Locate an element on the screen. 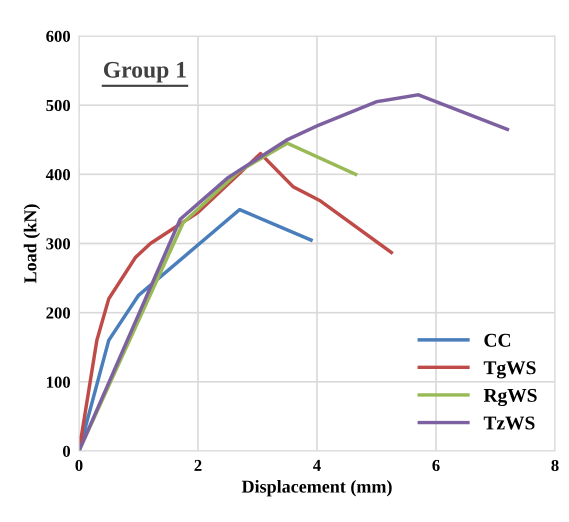 The width and height of the screenshot is (569, 522). x-tick-label: 4 is located at coordinates (317, 465).